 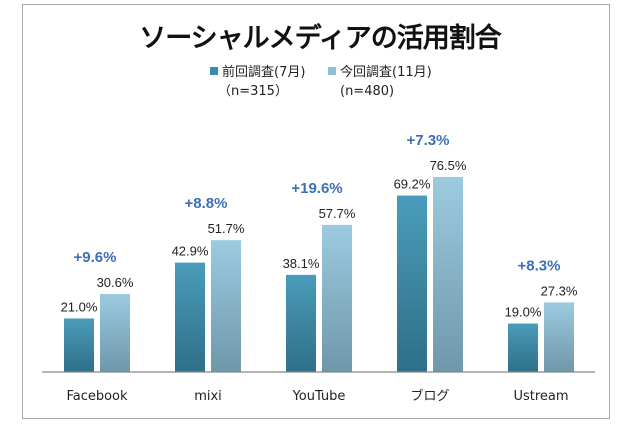 I want to click on data-label: 57.7%, so click(x=337, y=213).